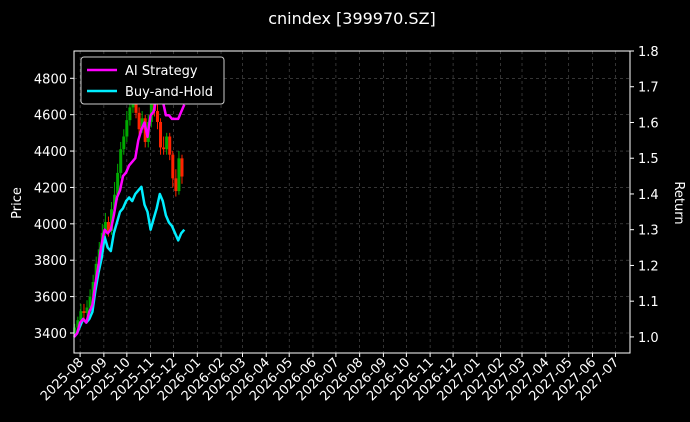  Describe the element at coordinates (50, 79) in the screenshot. I see `y-tick-label-left: 4800` at that location.